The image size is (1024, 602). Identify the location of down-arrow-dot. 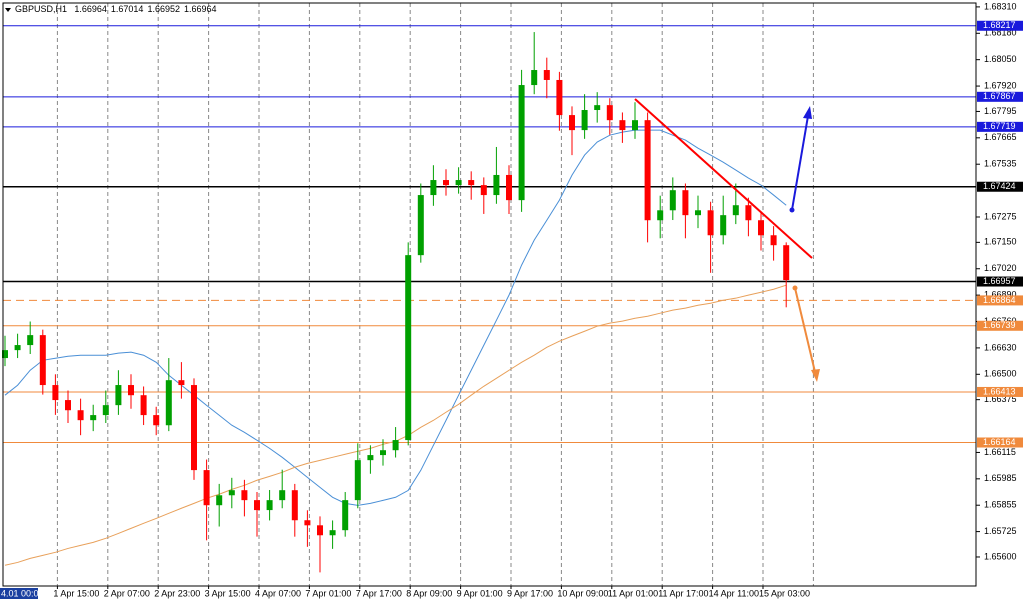
(795, 288).